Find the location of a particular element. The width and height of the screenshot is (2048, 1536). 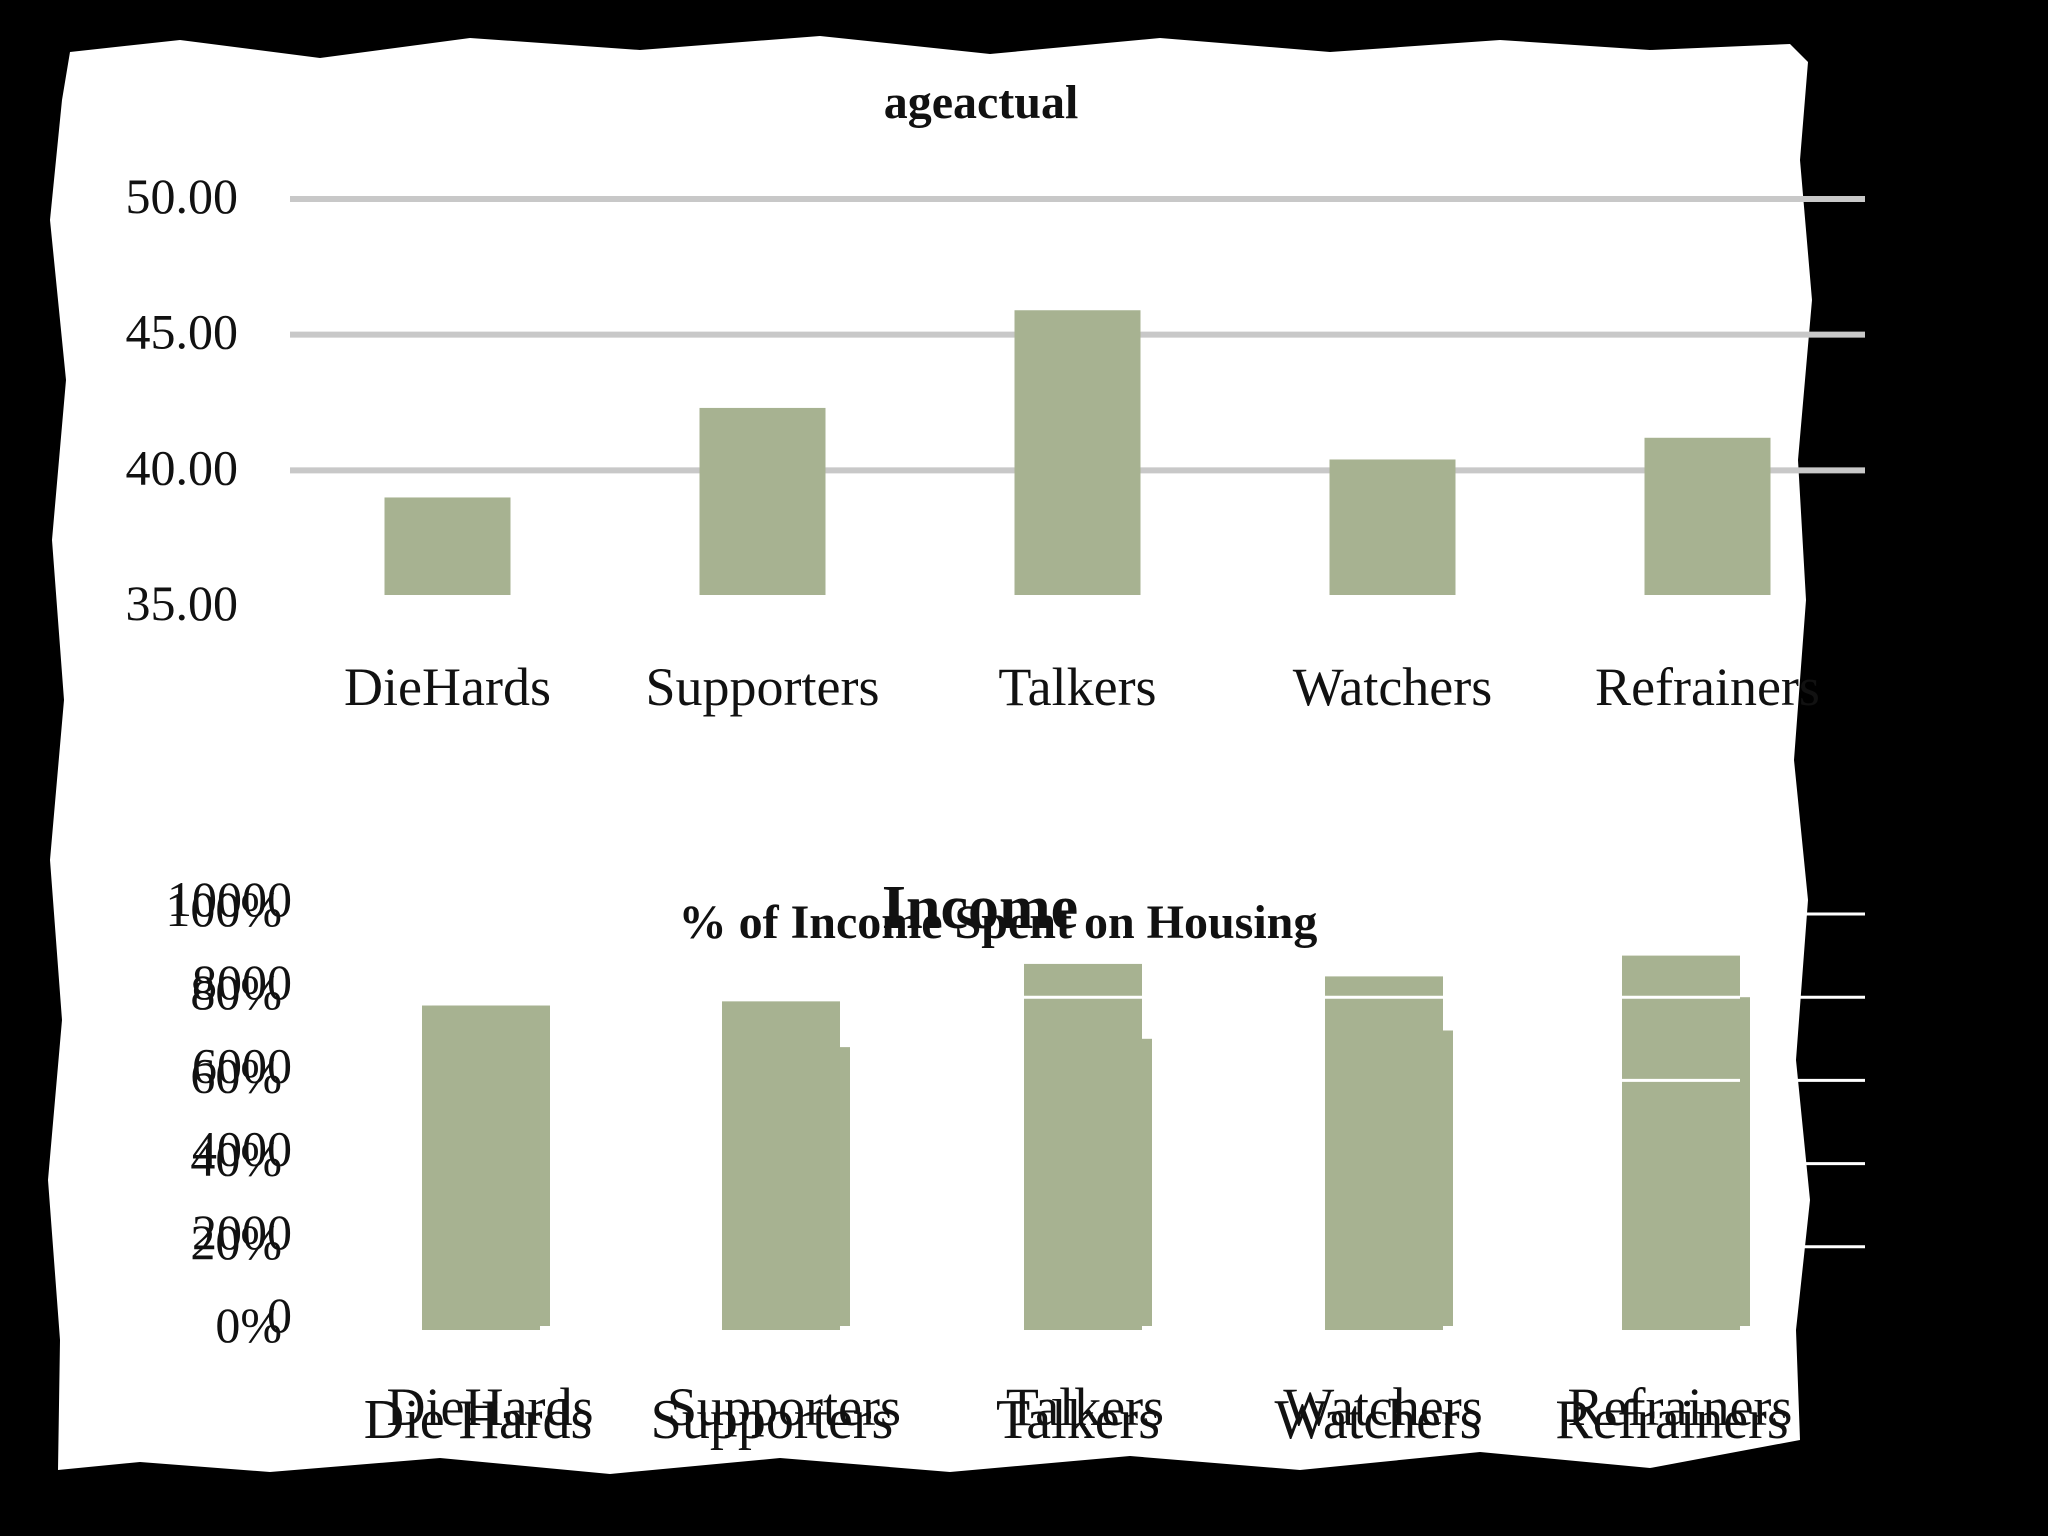

income-x-tick: Supporters is located at coordinates (784, 1407).